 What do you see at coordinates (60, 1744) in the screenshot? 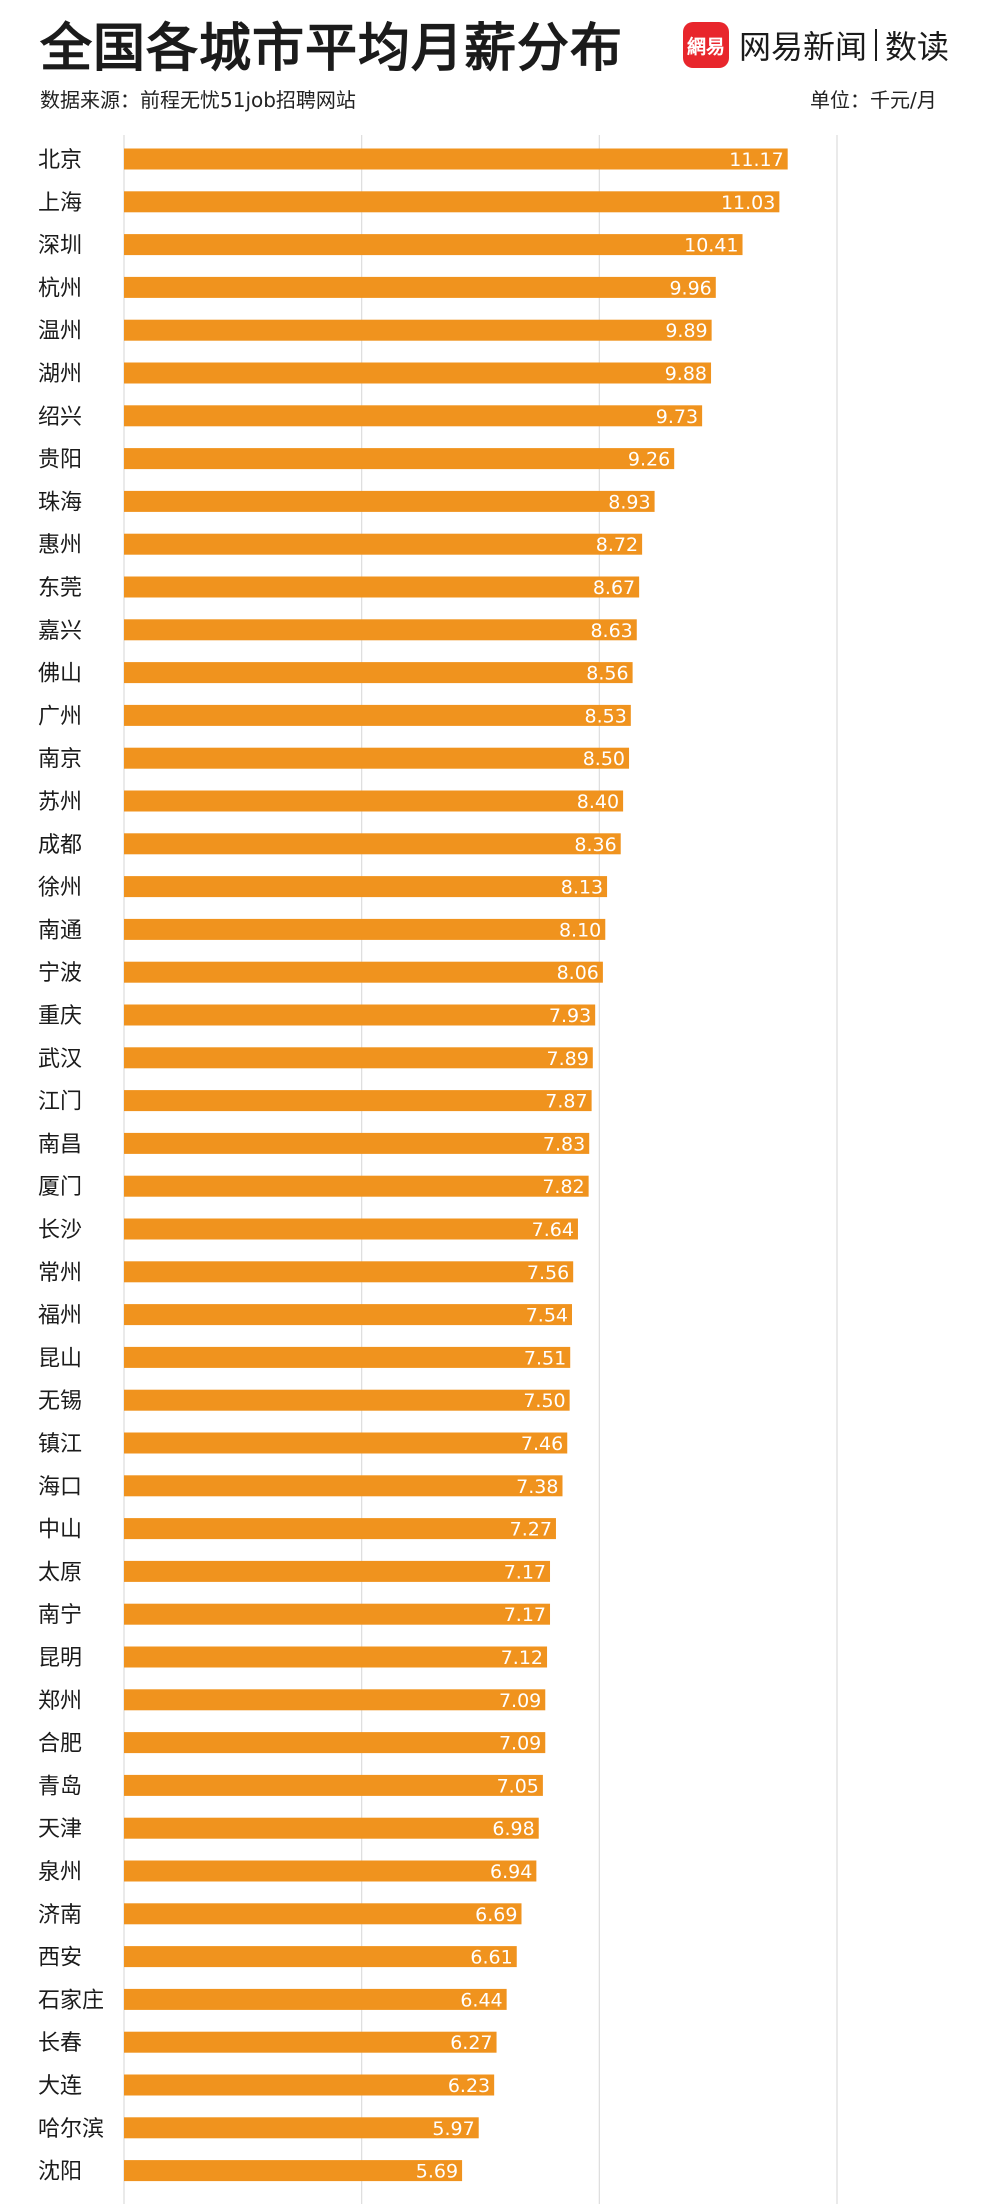
I see `category-label: 合肥` at bounding box center [60, 1744].